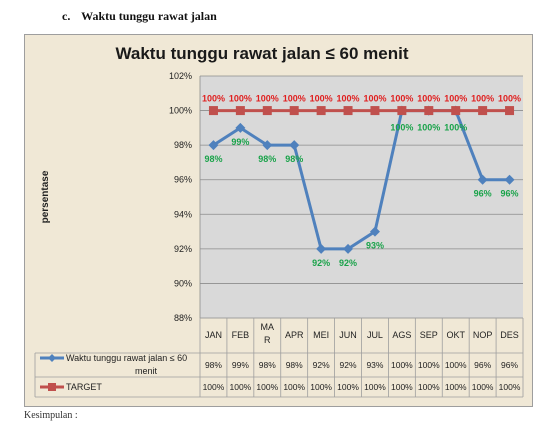 Image resolution: width=549 pixels, height=421 pixels. Describe the element at coordinates (375, 246) in the screenshot. I see `waiting-time-data-label: 93%` at that location.